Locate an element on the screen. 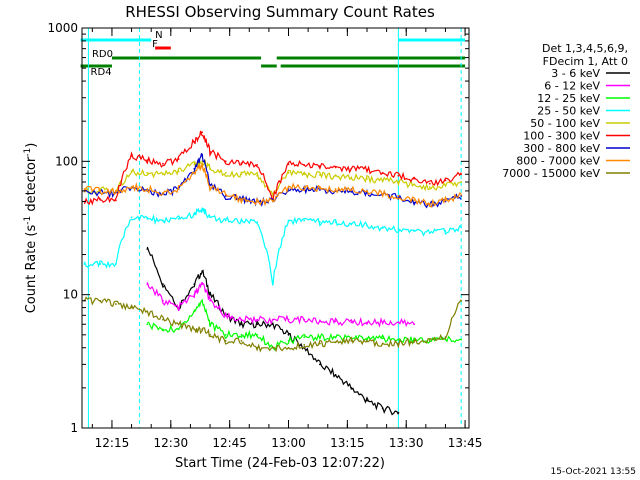 This screenshot has width=640, height=480. y-axis-label: Count Rate (s-1 detector-1) is located at coordinates (31, 228).